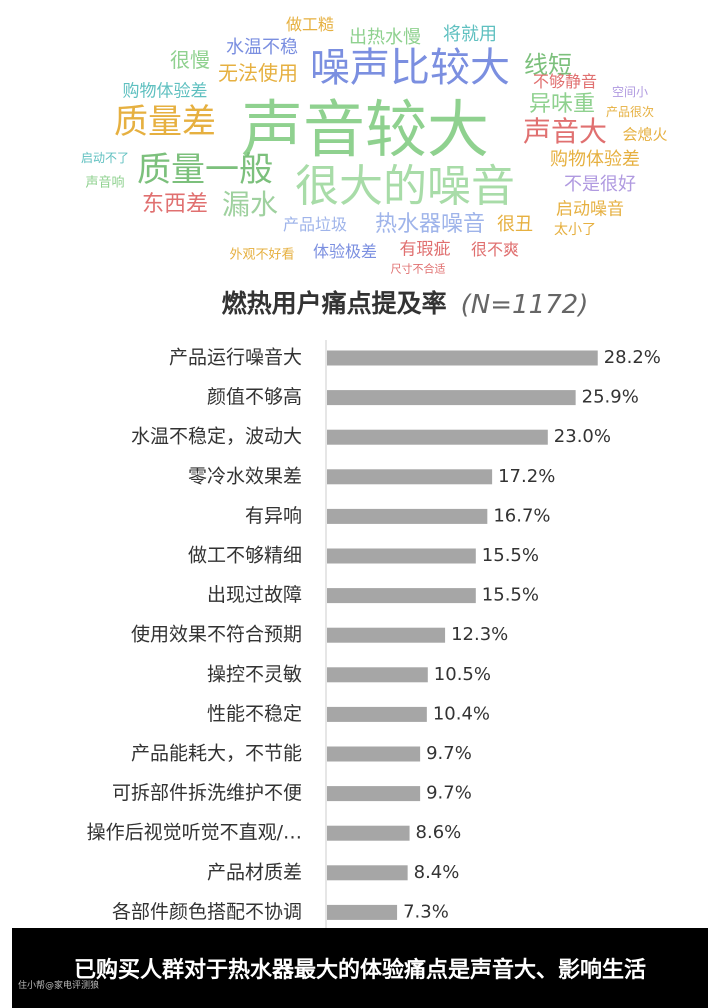 The image size is (720, 1008). Describe the element at coordinates (439, 832) in the screenshot. I see `value-label: 8.6%` at that location.